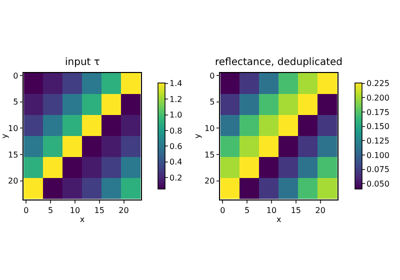 Image resolution: width=400 pixels, height=280 pixels. Describe the element at coordinates (378, 98) in the screenshot. I see `color-bar-label: 0.200` at that location.